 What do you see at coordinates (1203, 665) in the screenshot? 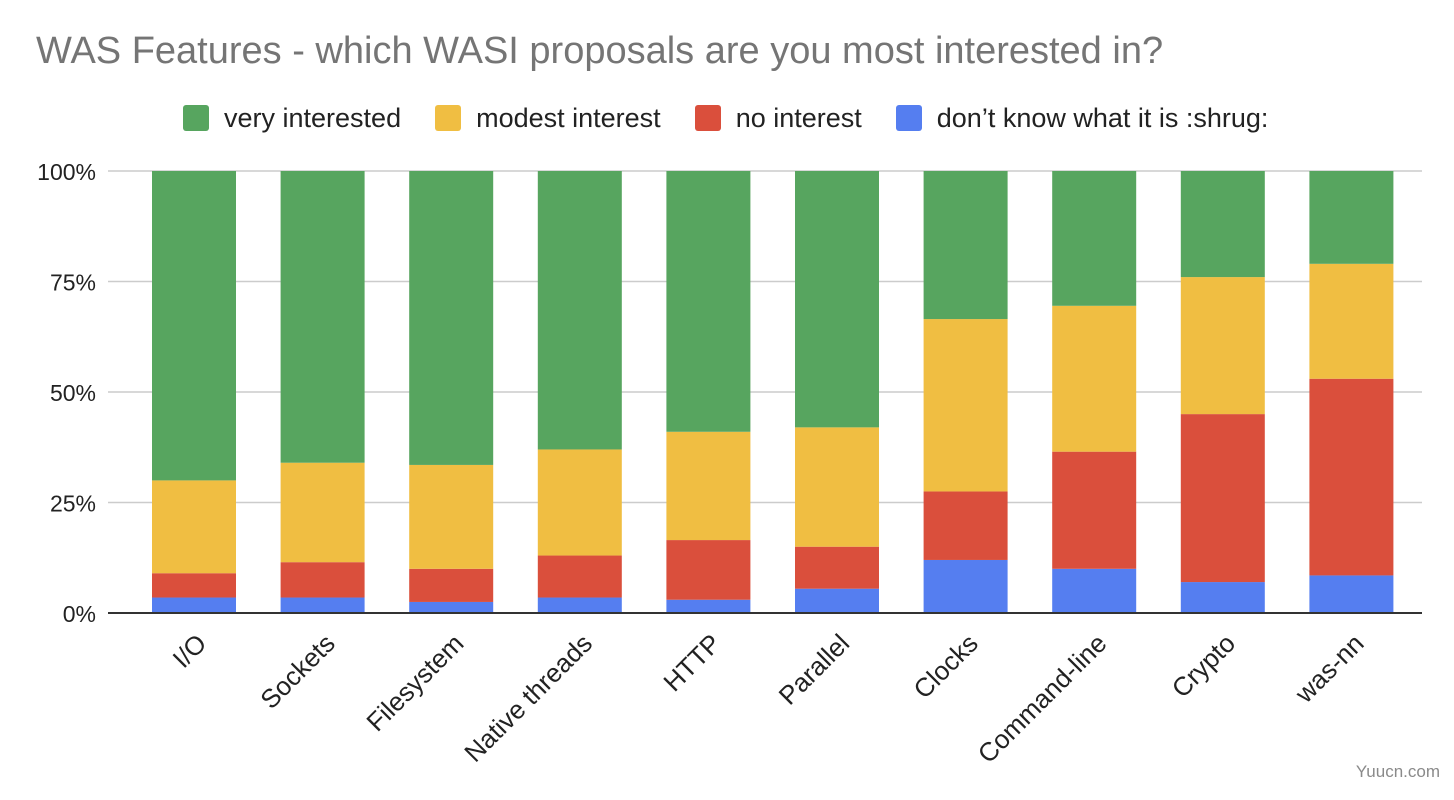
I see `x-tick-label: Crypto` at bounding box center [1203, 665].